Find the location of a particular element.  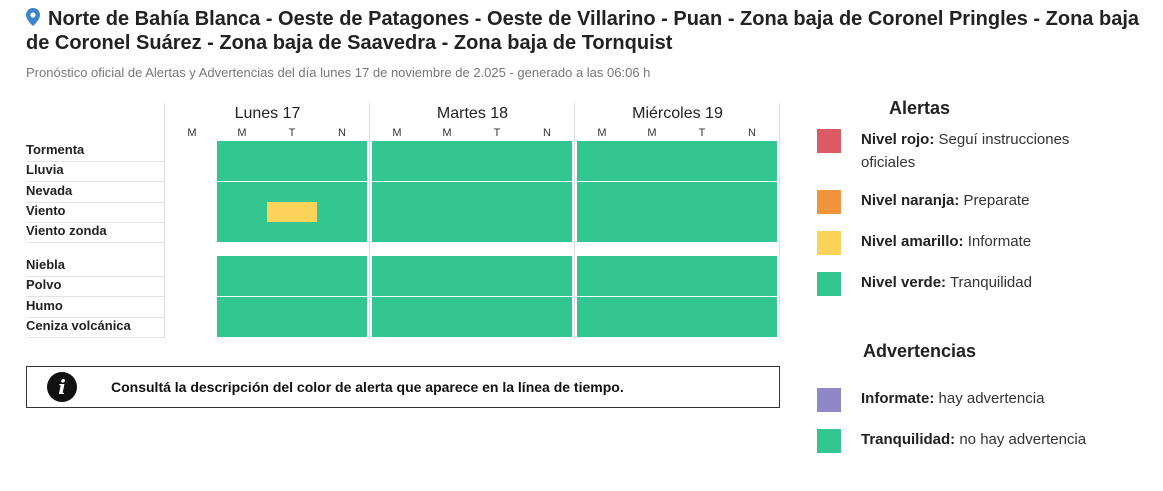

legend-entry-desc: Preparate is located at coordinates (994, 200).